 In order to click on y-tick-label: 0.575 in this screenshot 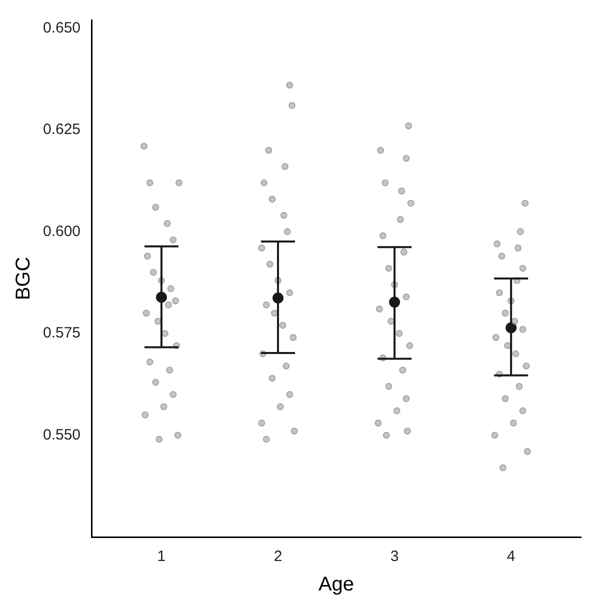, I will do `click(61, 333)`.